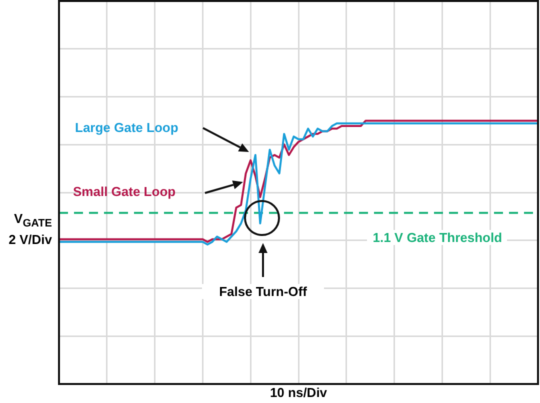 The image size is (540, 403). What do you see at coordinates (437, 237) in the screenshot?
I see `ref-line-label: 1.1 V Gate Threshold` at bounding box center [437, 237].